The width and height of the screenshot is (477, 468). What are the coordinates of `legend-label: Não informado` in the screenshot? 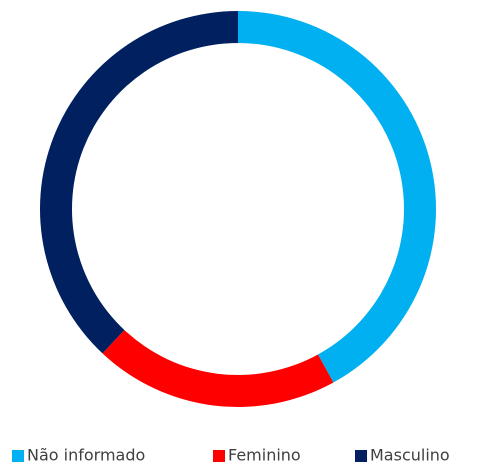 It's located at (86, 455).